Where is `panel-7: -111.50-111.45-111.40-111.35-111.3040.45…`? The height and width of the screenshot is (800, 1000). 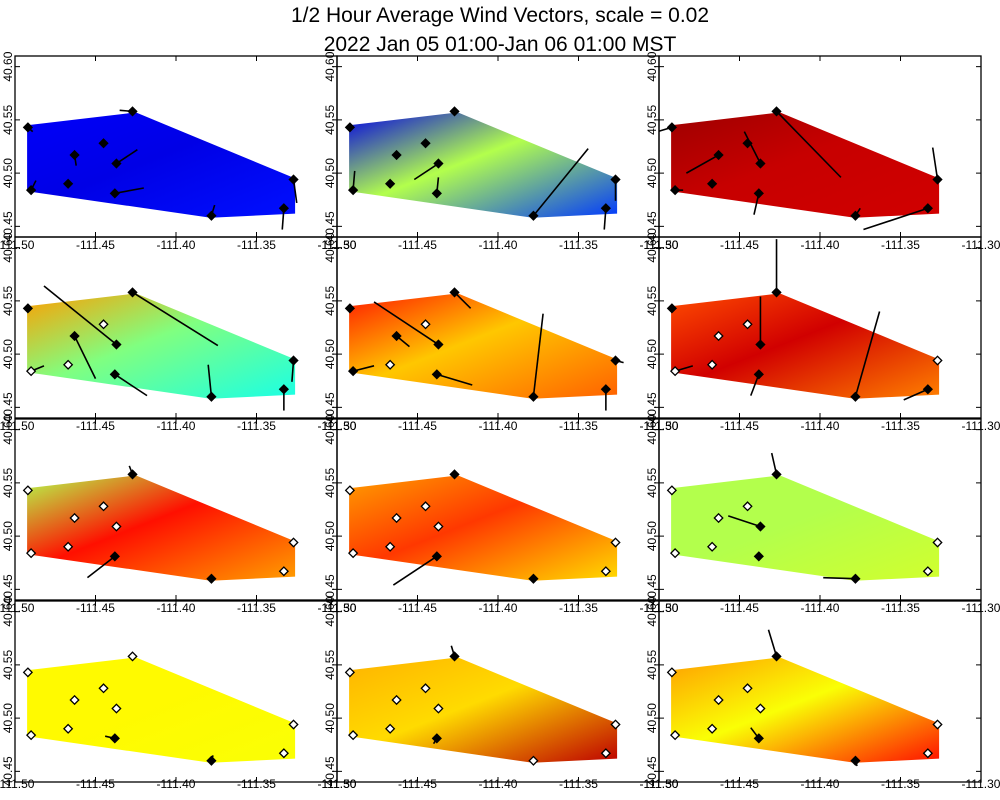
panel-7: -111.50-111.45-111.40-111.35-111.3040.45… is located at coordinates (178, 514).